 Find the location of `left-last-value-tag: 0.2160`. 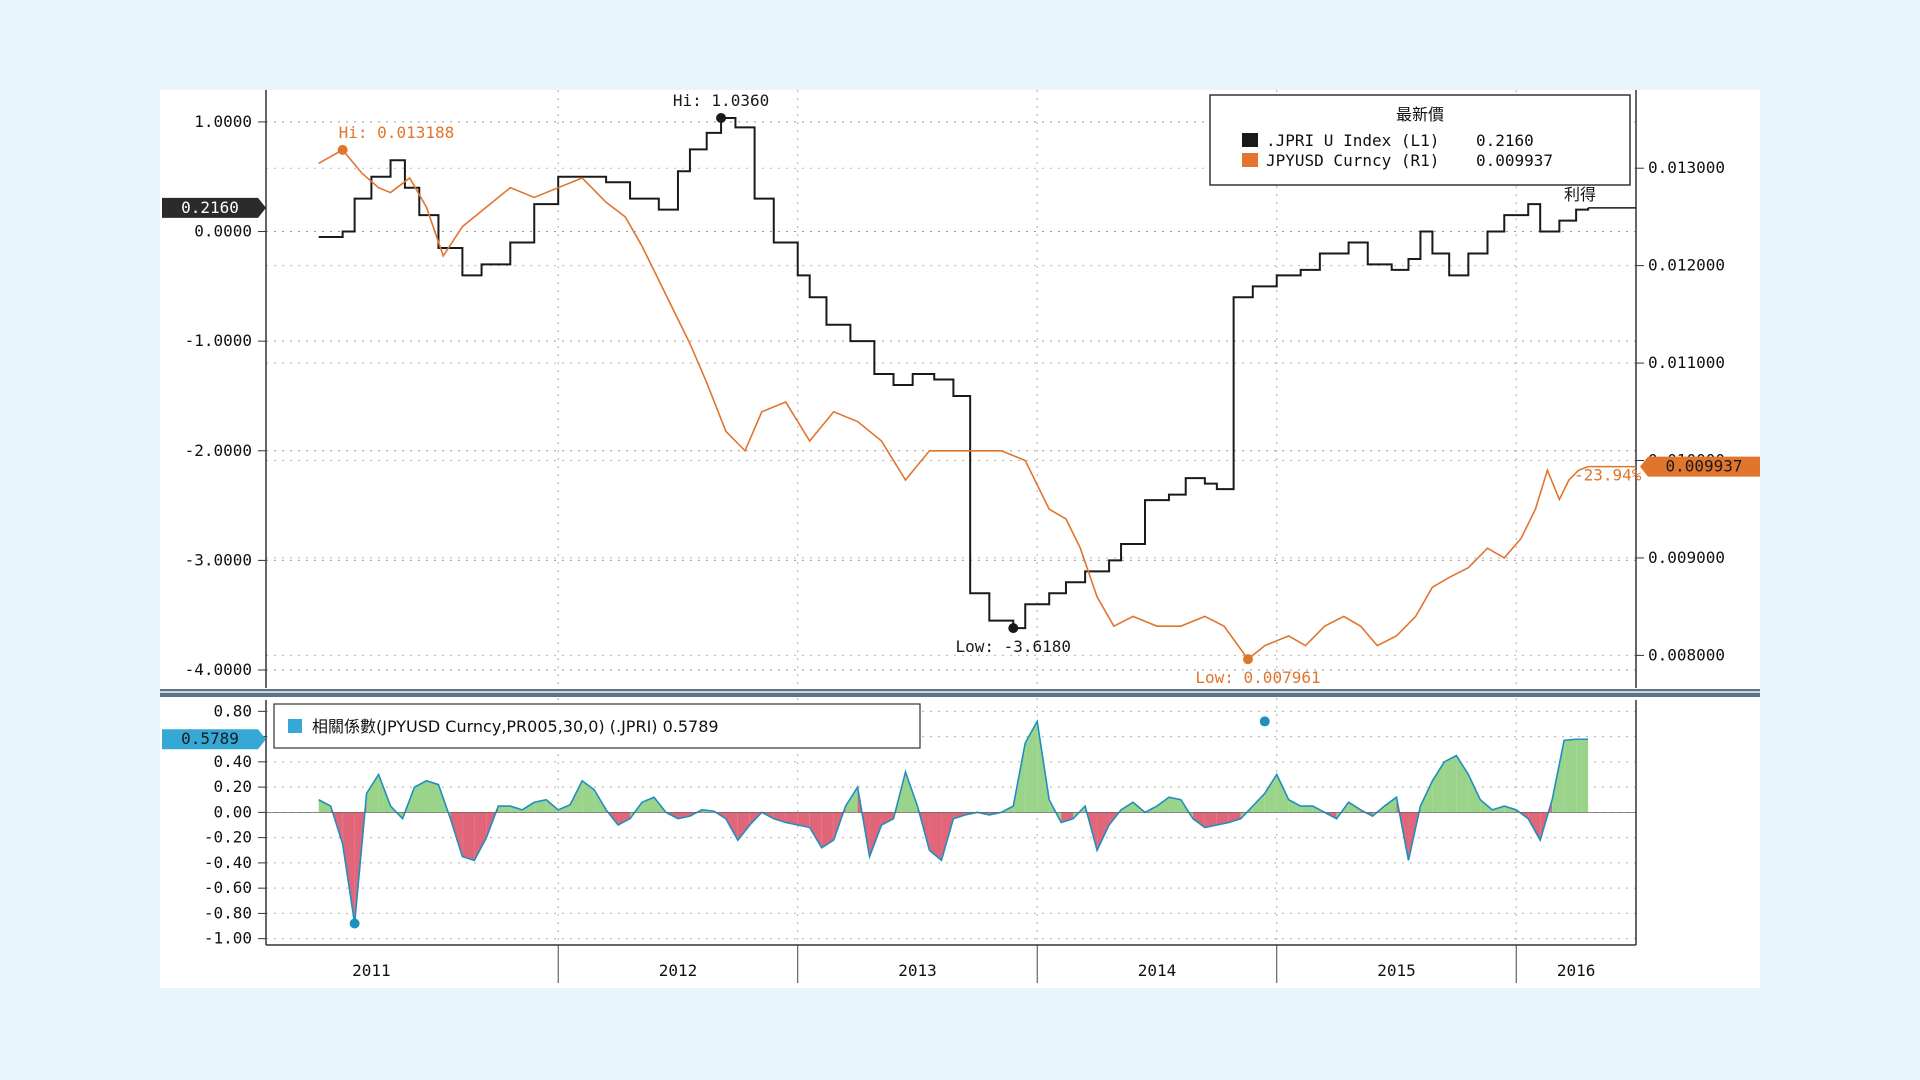

left-last-value-tag: 0.2160 is located at coordinates (214, 207).